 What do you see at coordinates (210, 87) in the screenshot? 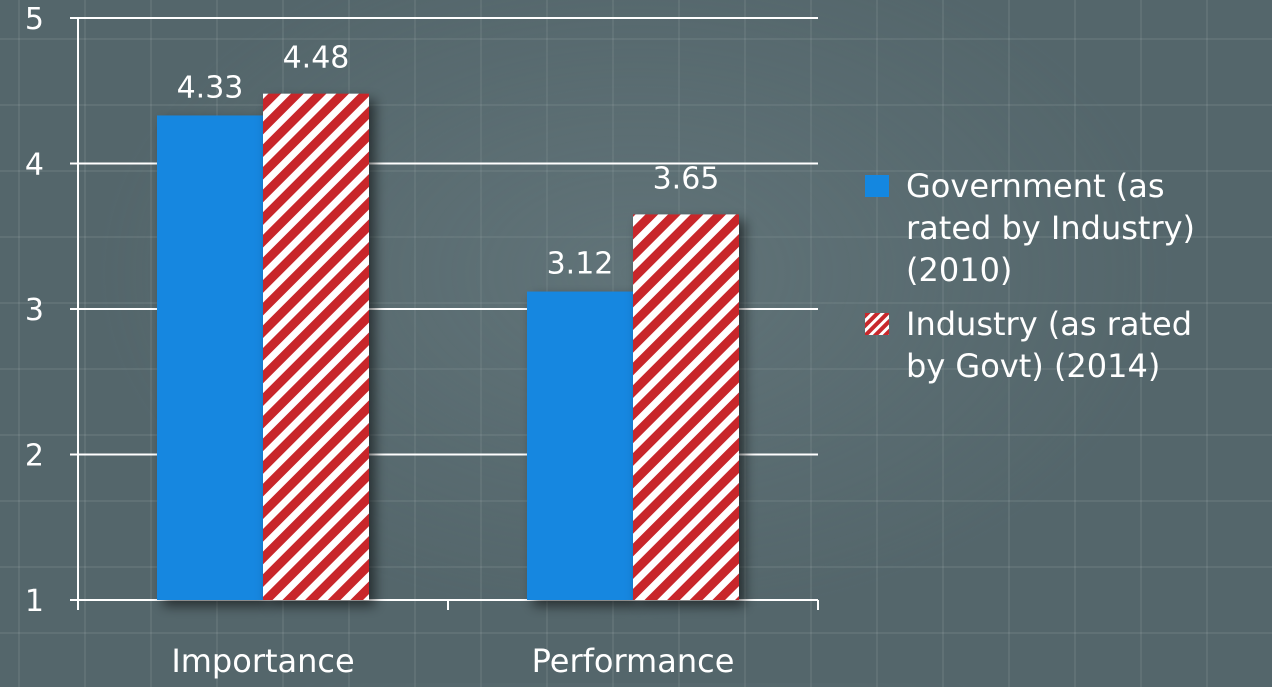
I see `data-label: 4.33` at bounding box center [210, 87].